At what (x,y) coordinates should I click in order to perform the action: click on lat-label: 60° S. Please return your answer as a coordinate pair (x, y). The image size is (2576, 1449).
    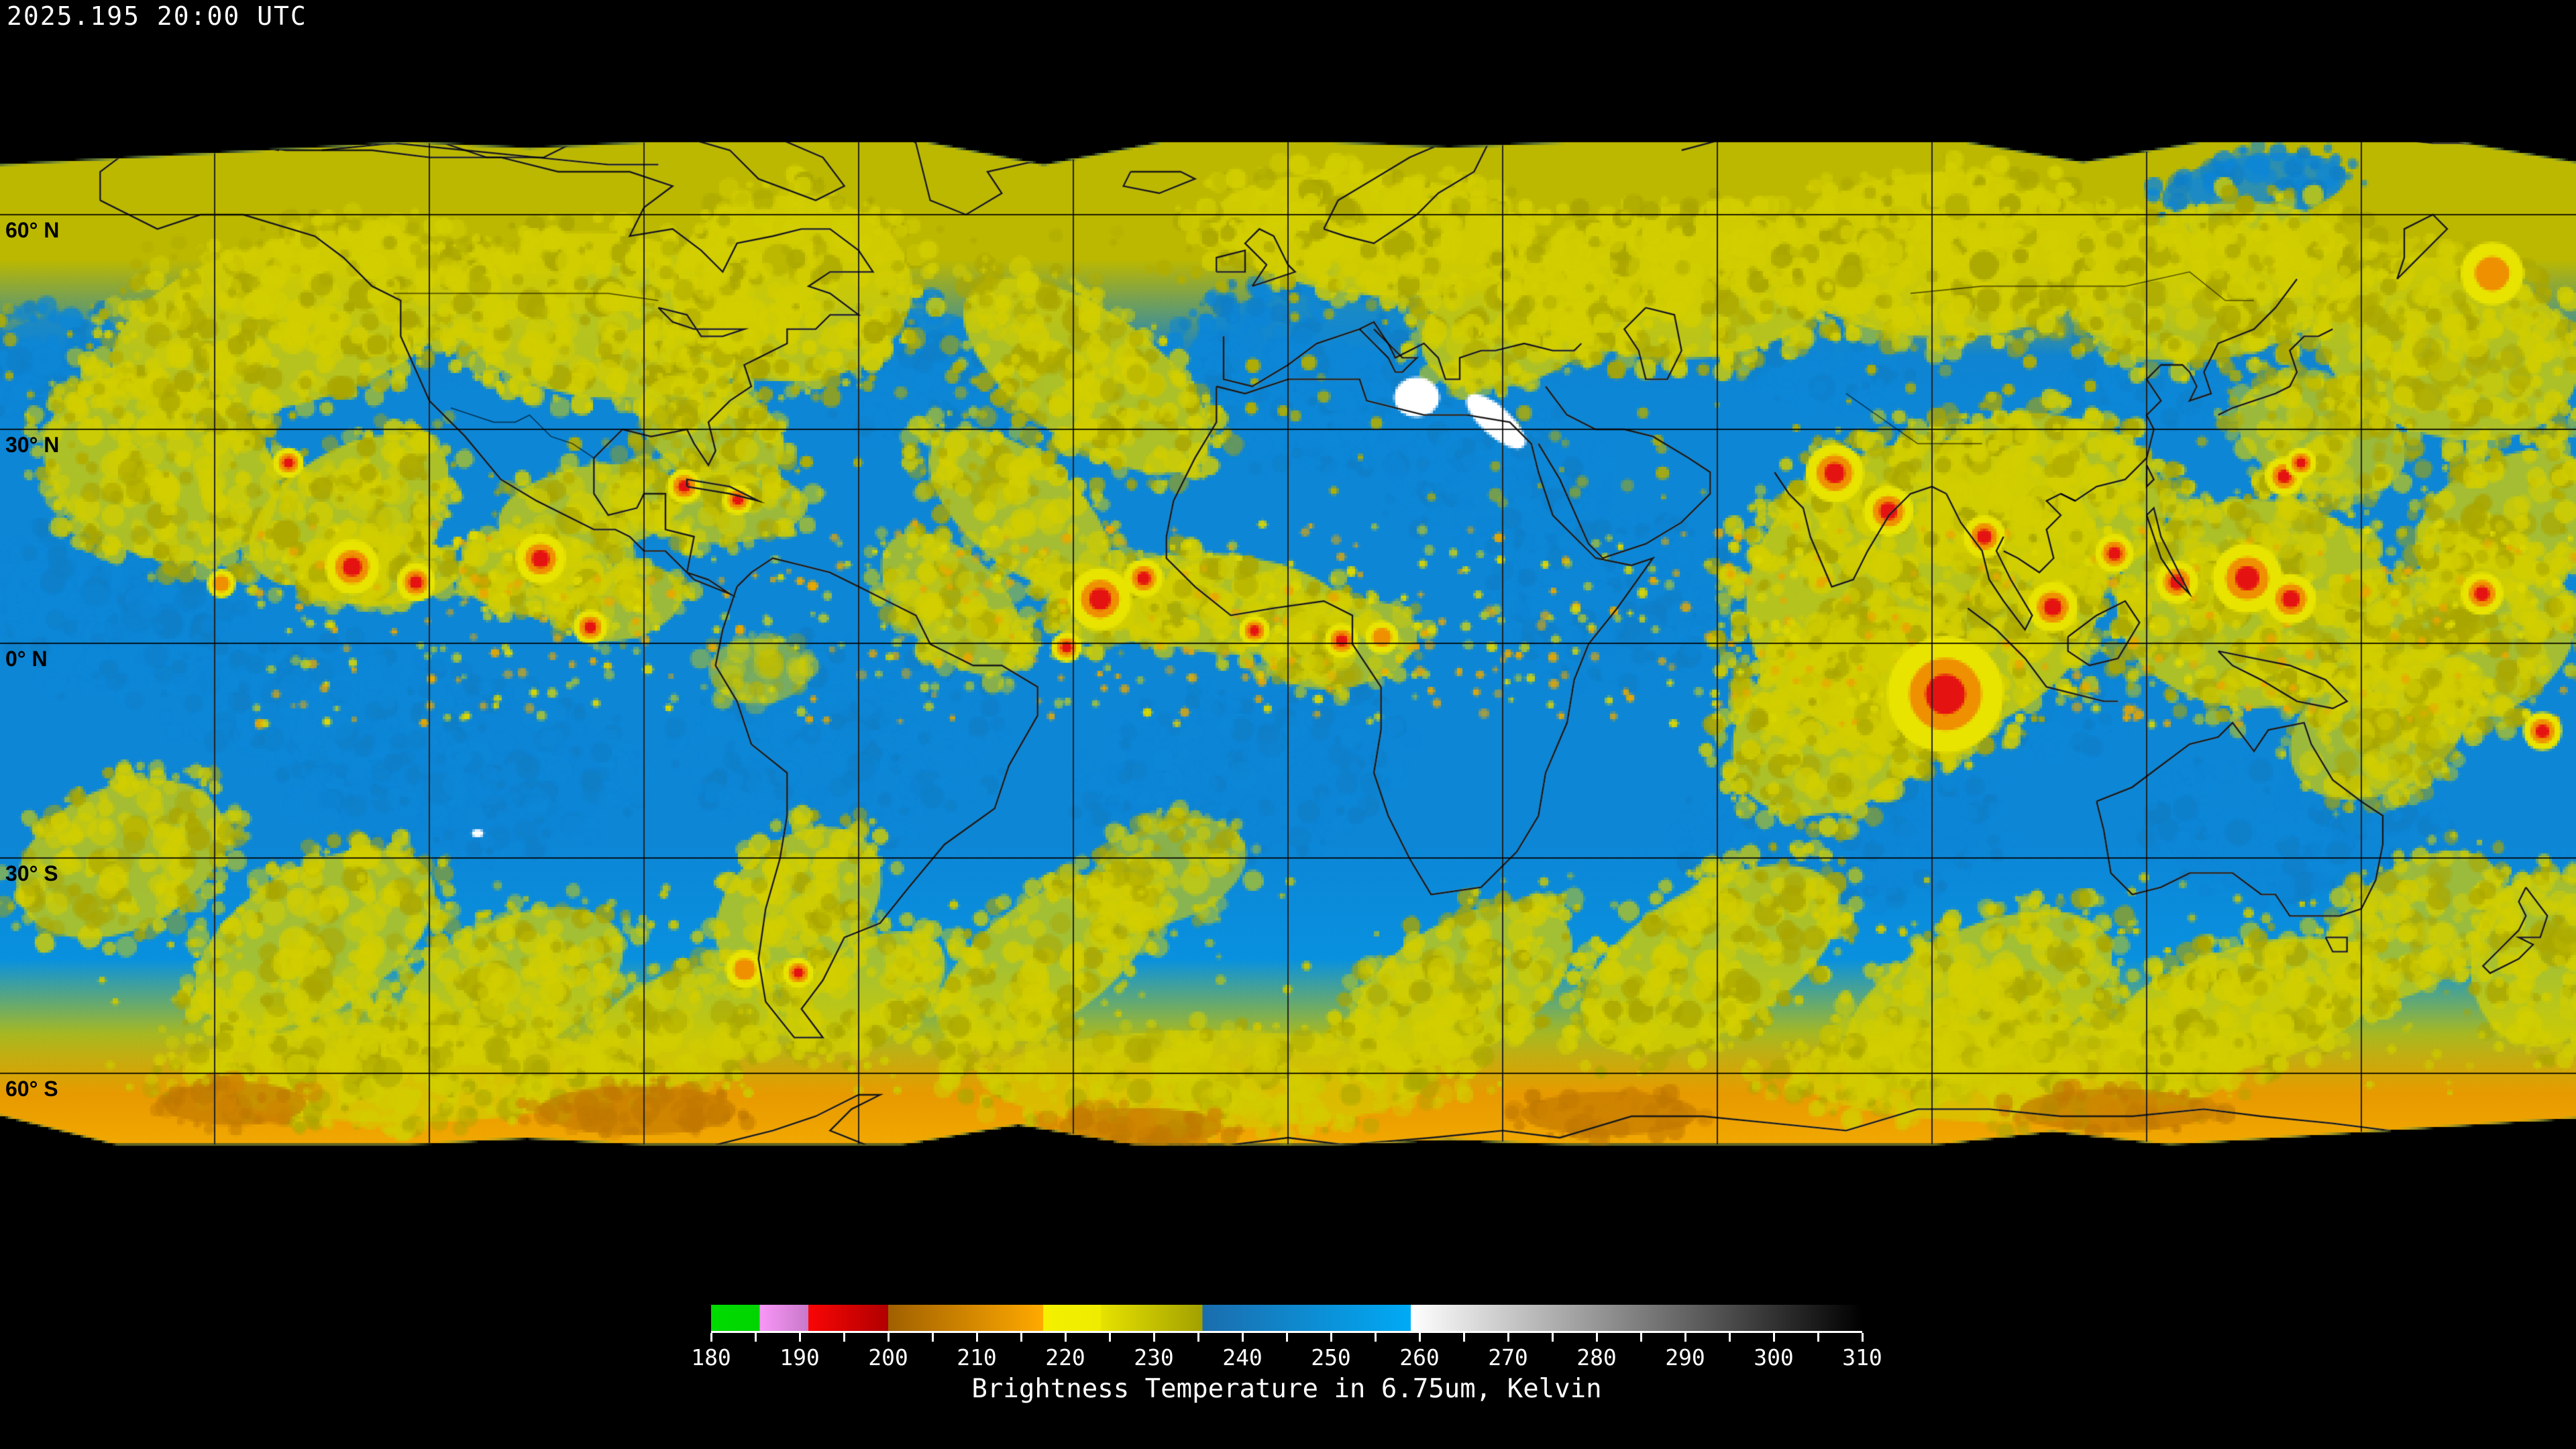
    Looking at the image, I should click on (31, 1089).